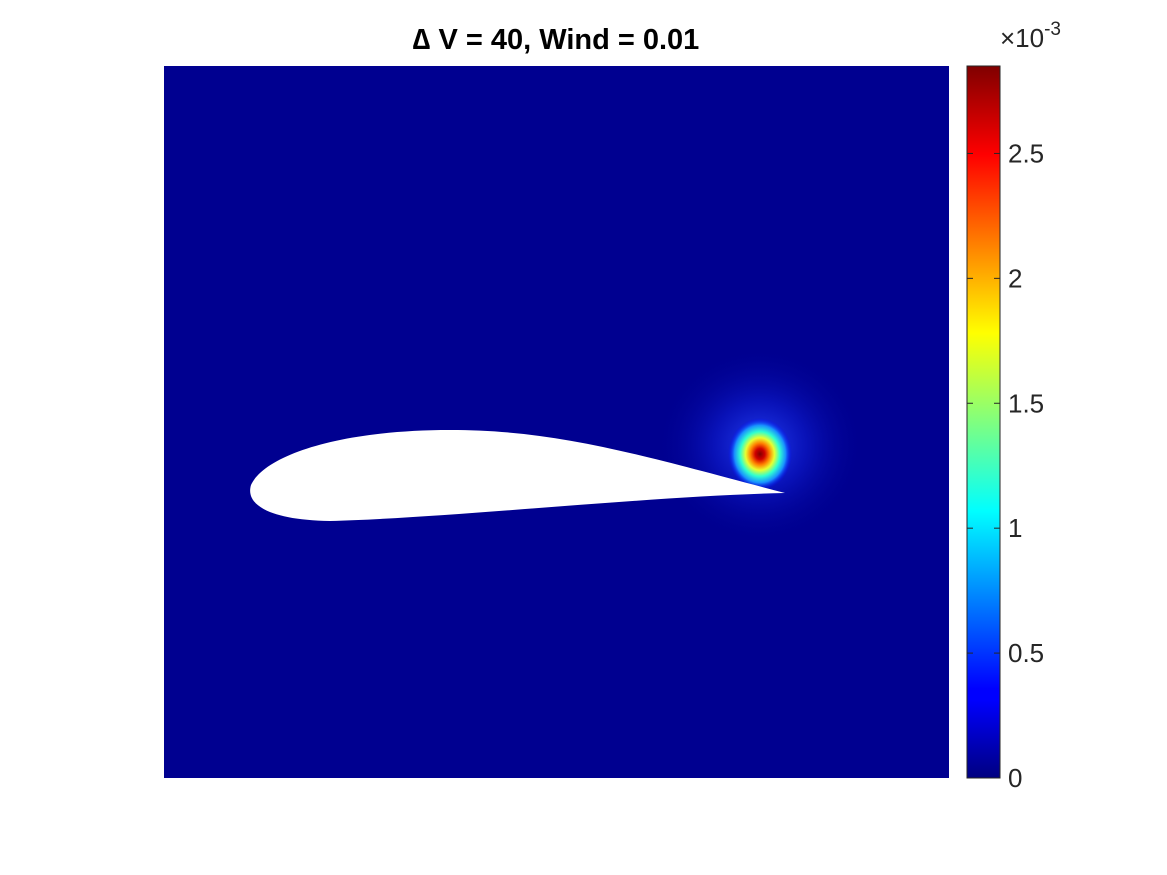 The width and height of the screenshot is (1167, 875). Describe the element at coordinates (760, 454) in the screenshot. I see `heatmap-hotspot` at that location.